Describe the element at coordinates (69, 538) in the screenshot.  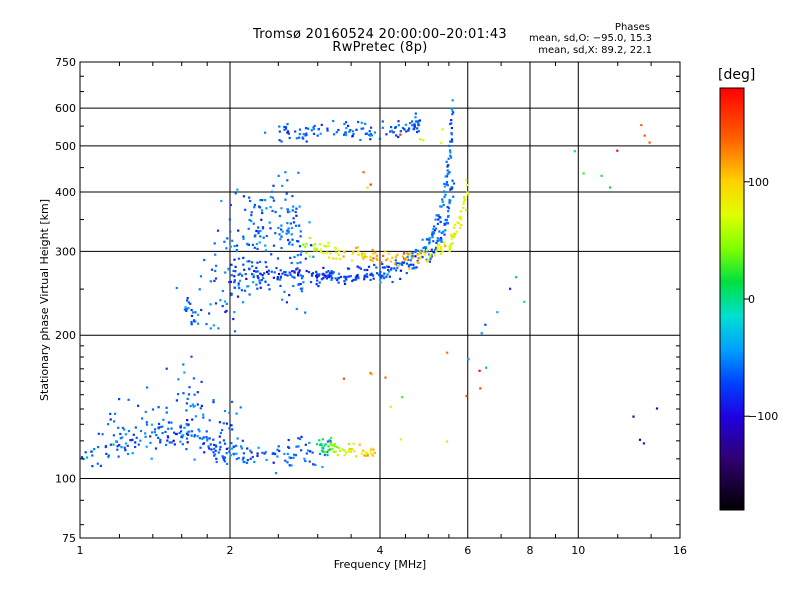
I see `y-tick-label: 75` at that location.